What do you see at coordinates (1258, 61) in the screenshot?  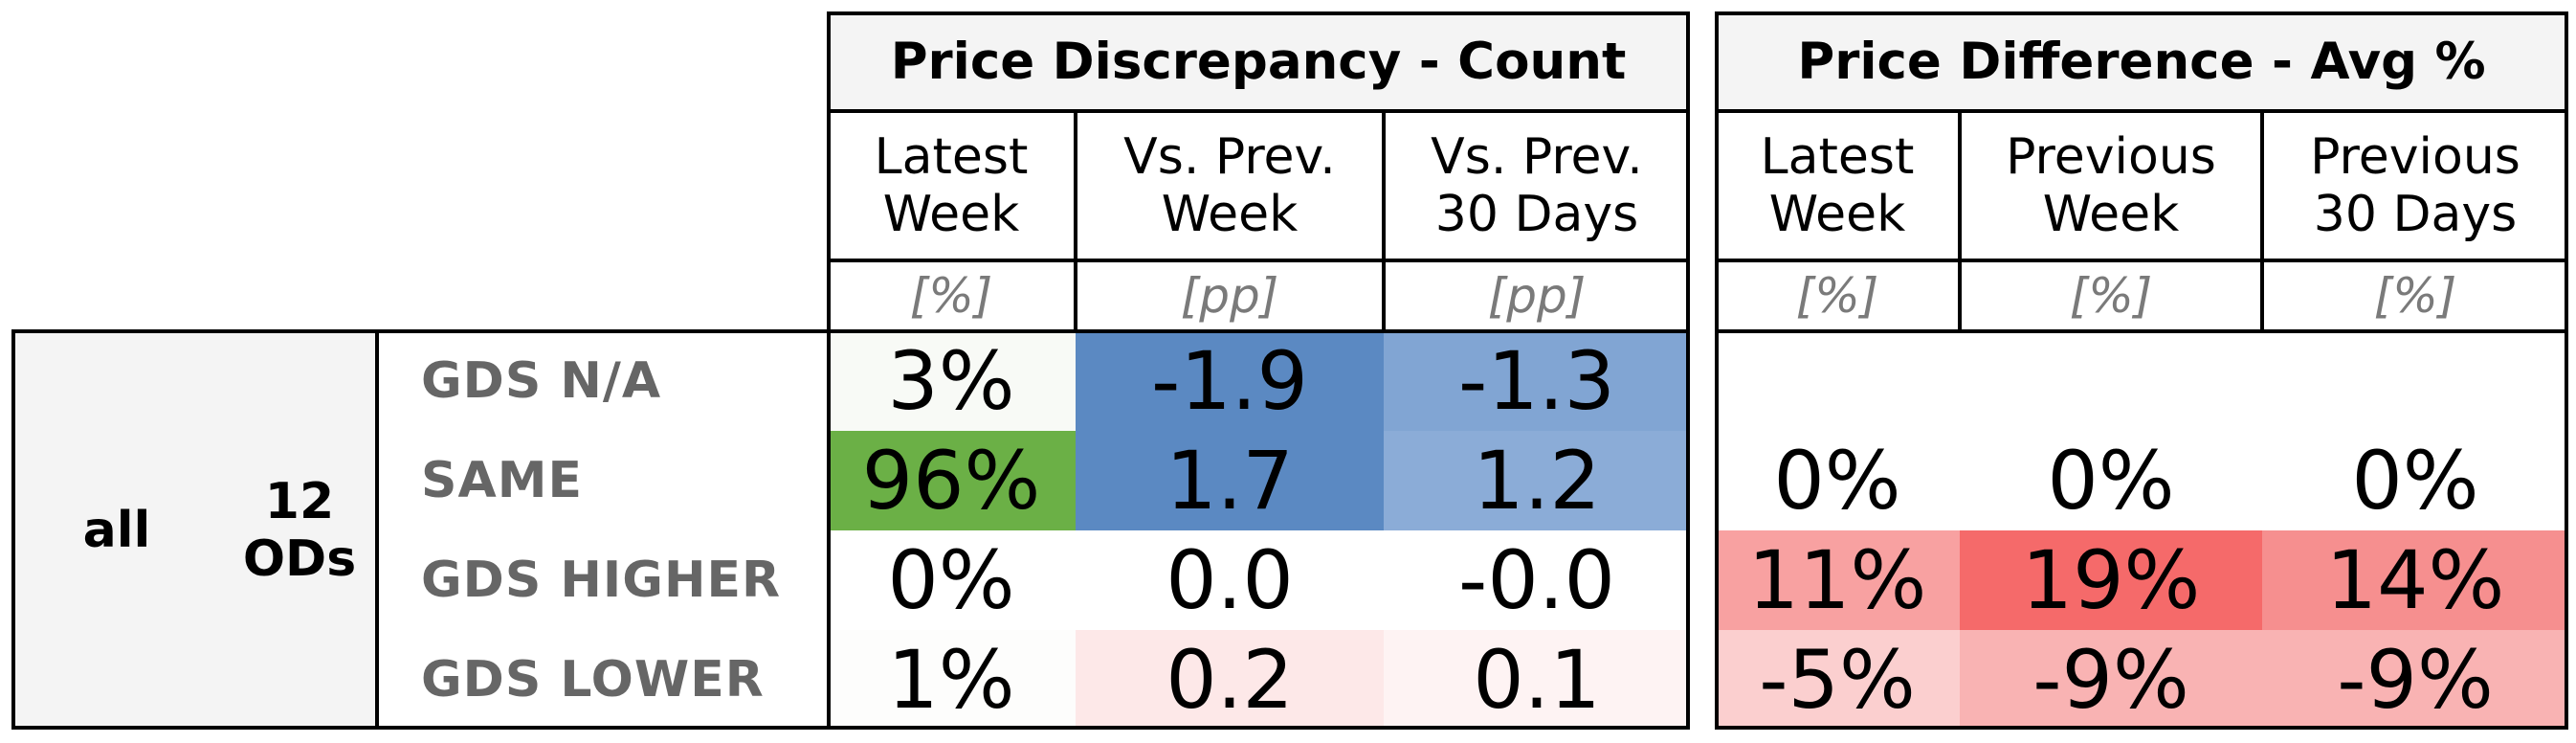 I see `panel-title: Price Discrepancy - Count` at bounding box center [1258, 61].